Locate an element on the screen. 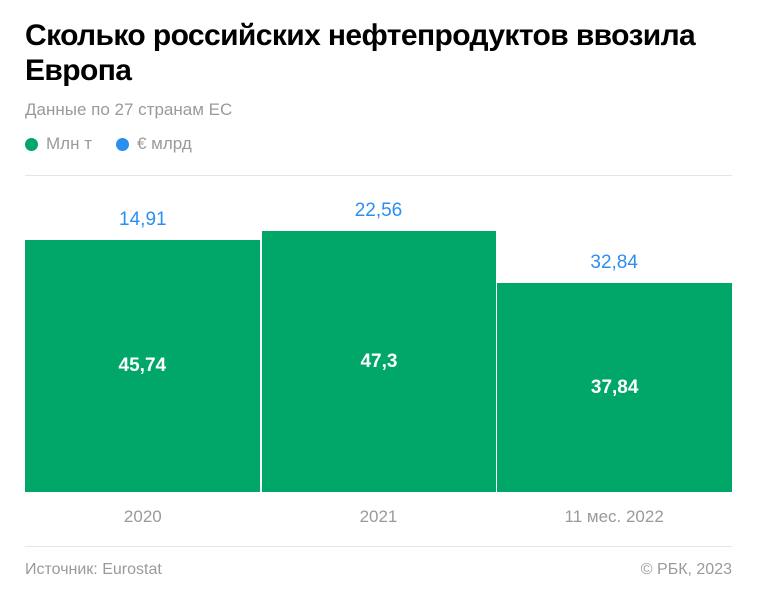 The width and height of the screenshot is (757, 600). eur-value-label: 14,91 is located at coordinates (143, 219).